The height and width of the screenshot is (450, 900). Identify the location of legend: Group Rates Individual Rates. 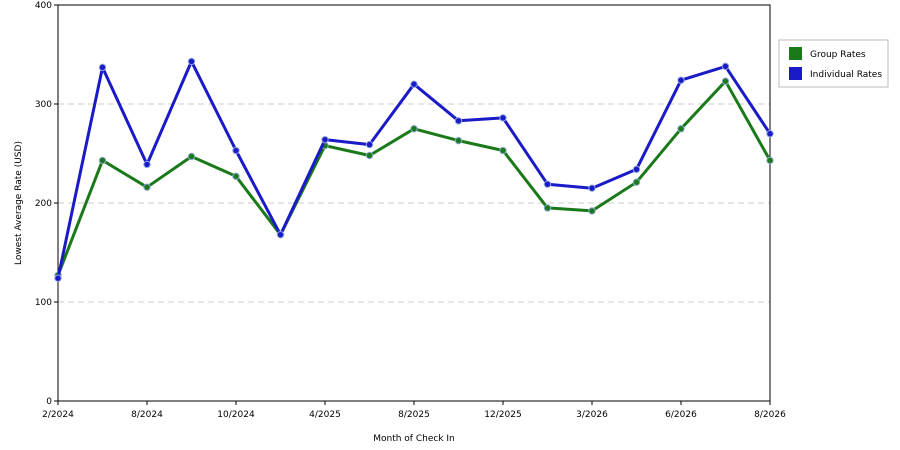
(833, 63).